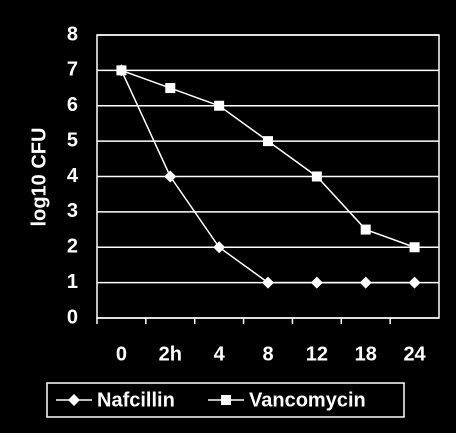  I want to click on x-tick-label: 12, so click(317, 354).